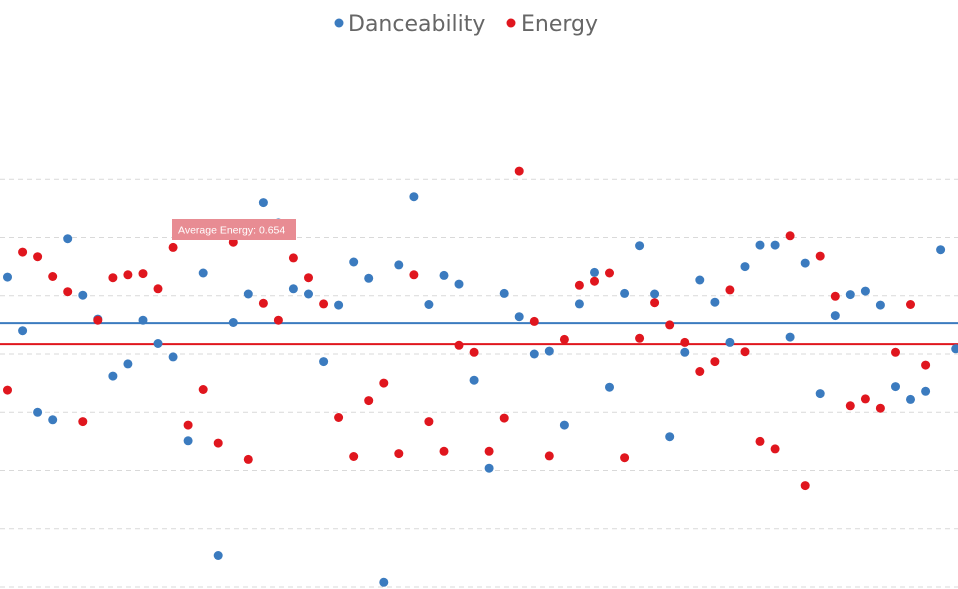 The width and height of the screenshot is (958, 589). What do you see at coordinates (416, 24) in the screenshot?
I see `legend-danceability-label: Danceability` at bounding box center [416, 24].